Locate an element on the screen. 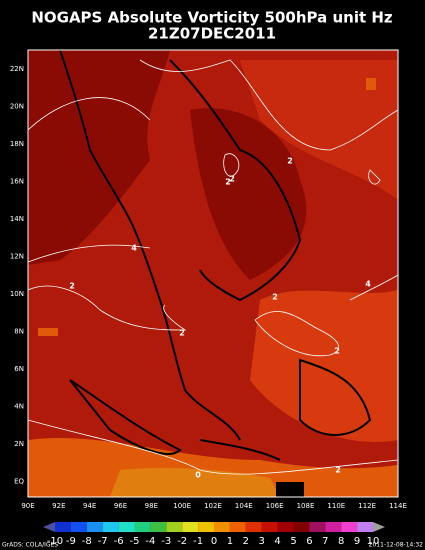 Image resolution: width=425 pixels, height=550 pixels. colorbar-label: -9 is located at coordinates (71, 541).